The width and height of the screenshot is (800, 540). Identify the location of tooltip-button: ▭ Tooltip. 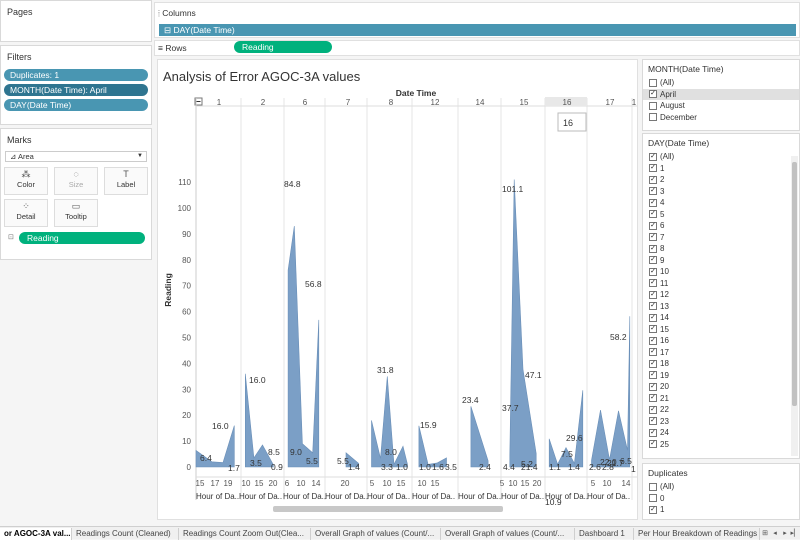
(76, 213).